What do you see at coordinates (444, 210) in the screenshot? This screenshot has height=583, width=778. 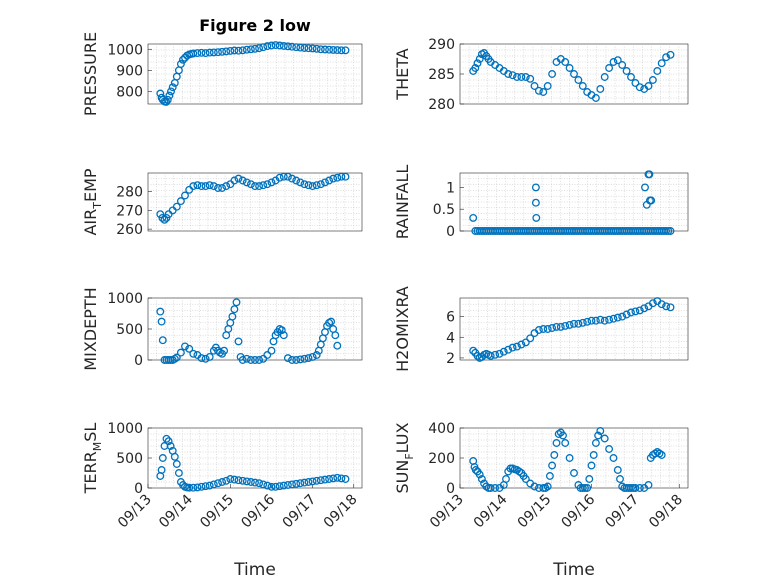 I see `subplot-rainfall-ytick-label: 0.5` at bounding box center [444, 210].